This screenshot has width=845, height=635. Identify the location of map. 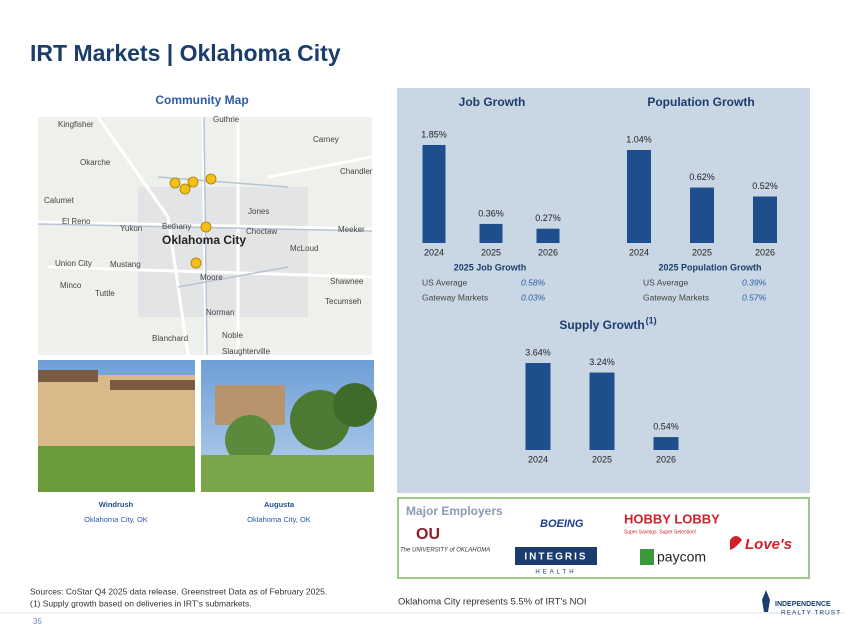
(205, 236).